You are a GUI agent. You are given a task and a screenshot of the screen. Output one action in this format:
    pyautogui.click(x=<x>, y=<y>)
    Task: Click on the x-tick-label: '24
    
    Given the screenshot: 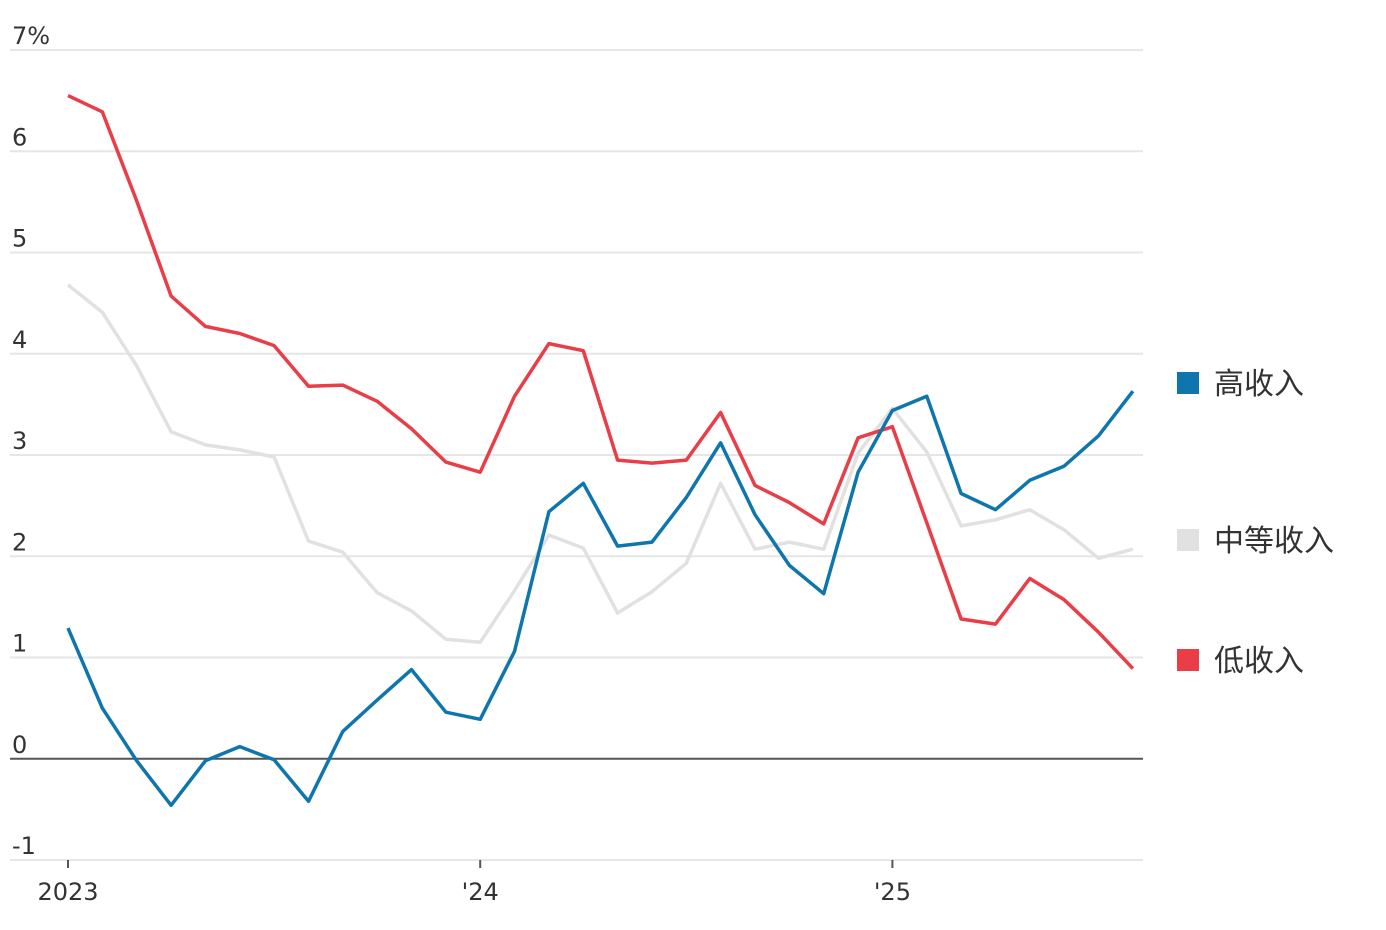 What is the action you would take?
    pyautogui.click(x=480, y=892)
    